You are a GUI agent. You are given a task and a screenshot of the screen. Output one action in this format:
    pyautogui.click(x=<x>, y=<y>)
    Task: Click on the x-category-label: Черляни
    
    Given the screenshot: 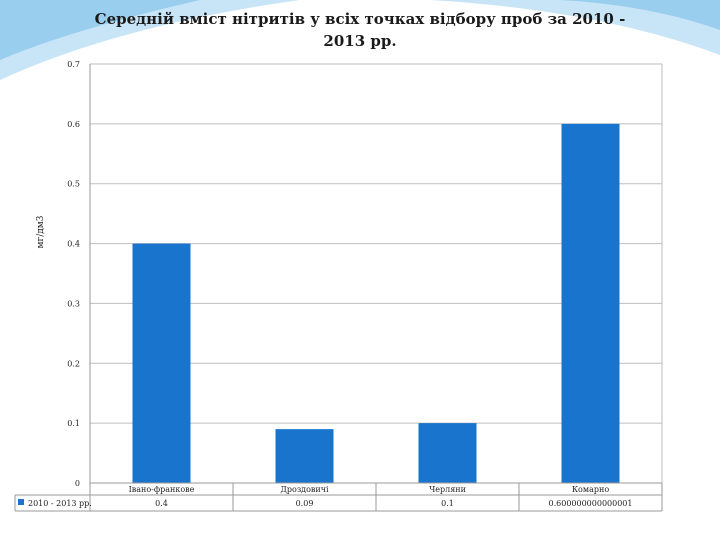 What is the action you would take?
    pyautogui.click(x=447, y=489)
    